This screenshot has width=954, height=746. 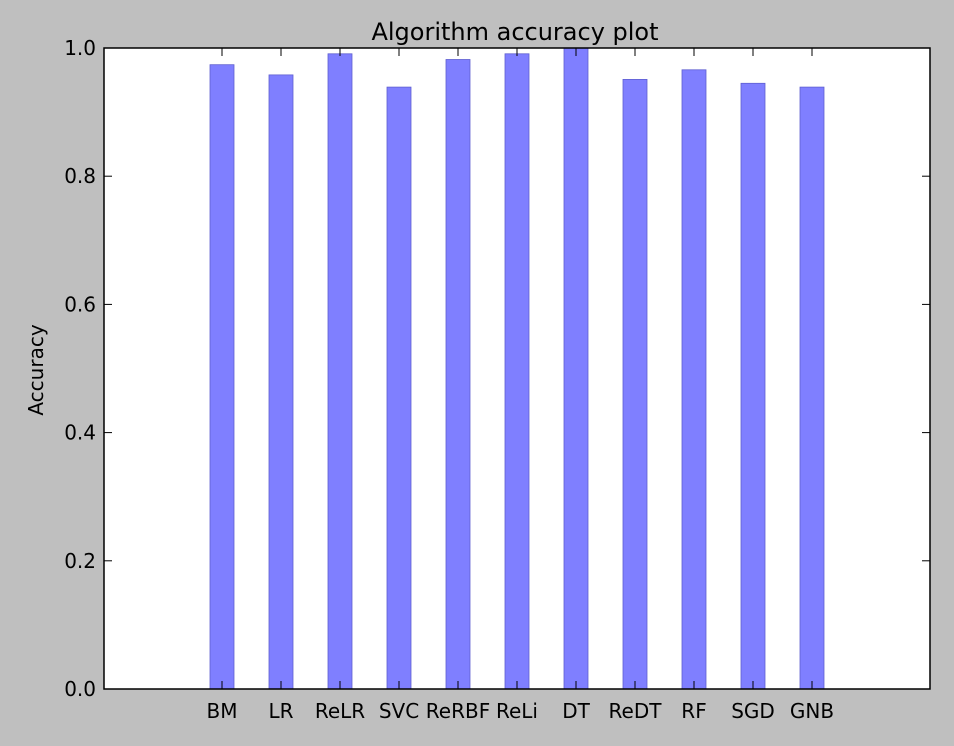 What do you see at coordinates (693, 711) in the screenshot?
I see `x-tick-label: RF` at bounding box center [693, 711].